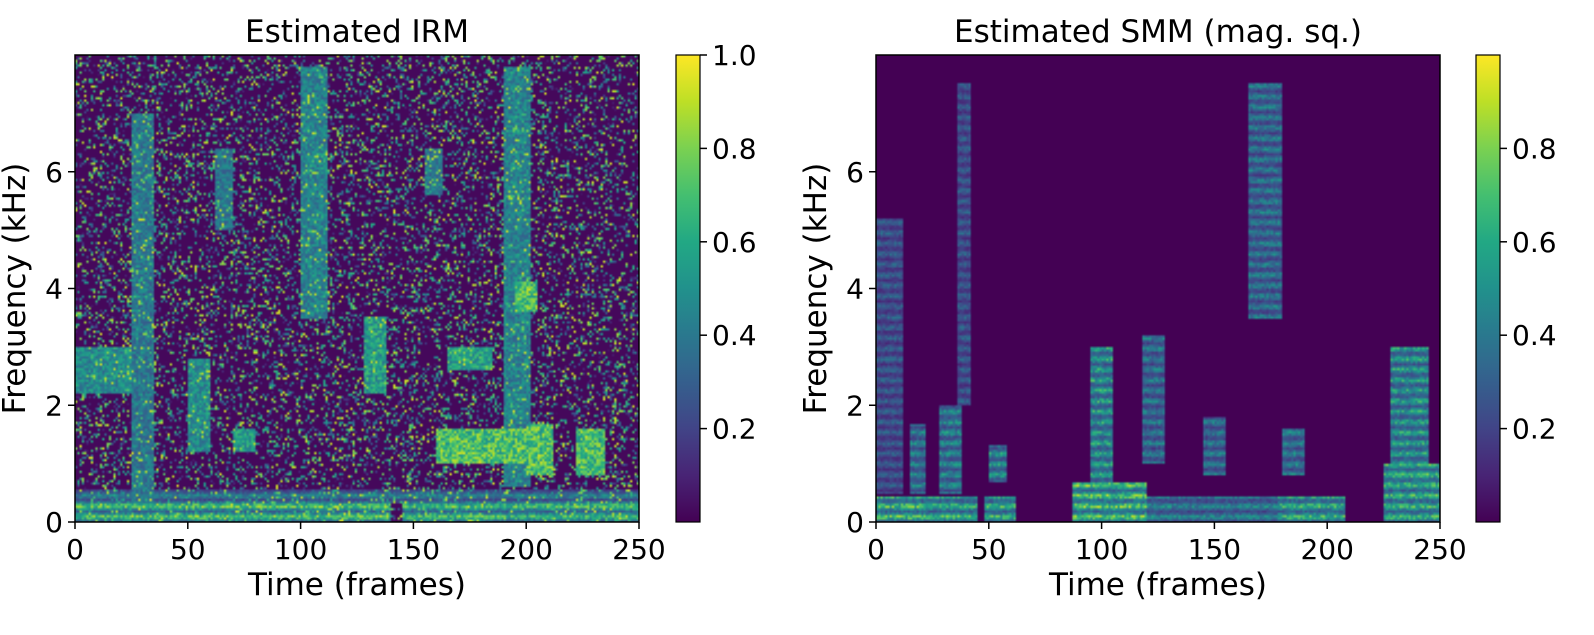  Describe the element at coordinates (716, 281) in the screenshot. I see `colorbar: 0.2 0.4 0.6 0.8 1.0` at that location.